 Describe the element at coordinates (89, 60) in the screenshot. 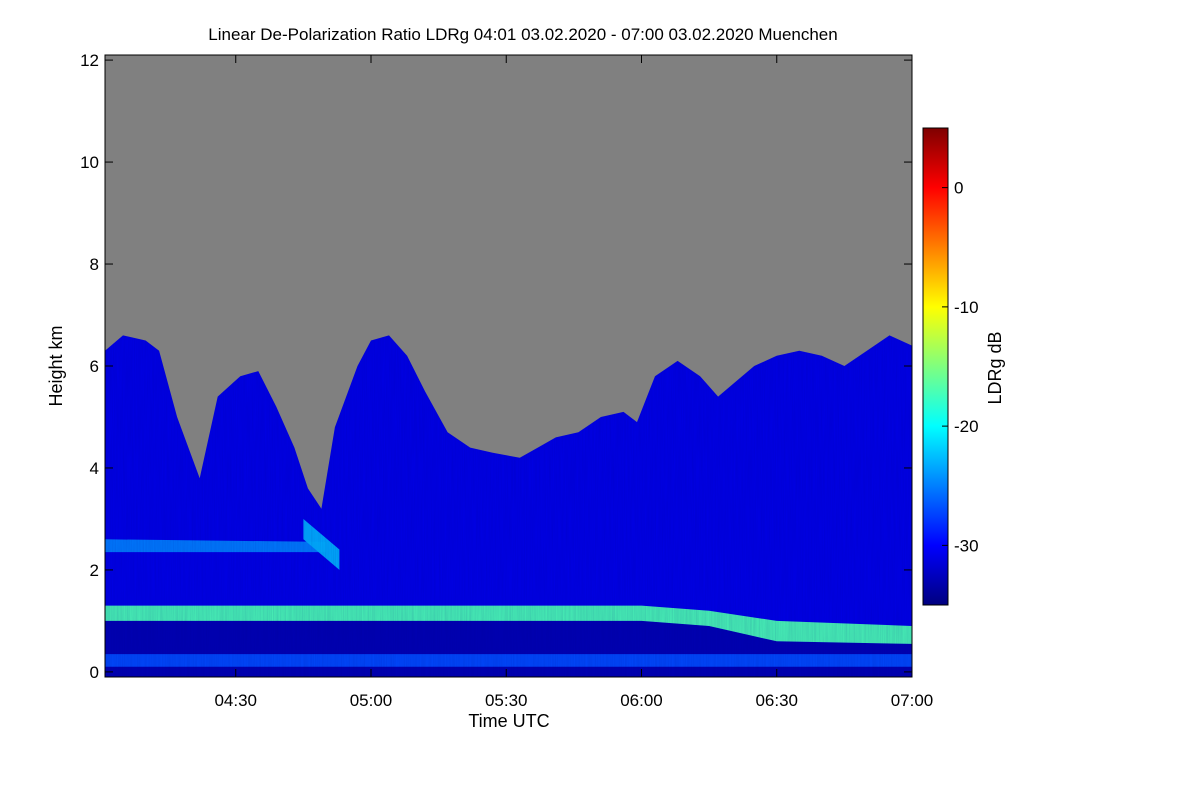

I see `y-tick-label: 12` at that location.